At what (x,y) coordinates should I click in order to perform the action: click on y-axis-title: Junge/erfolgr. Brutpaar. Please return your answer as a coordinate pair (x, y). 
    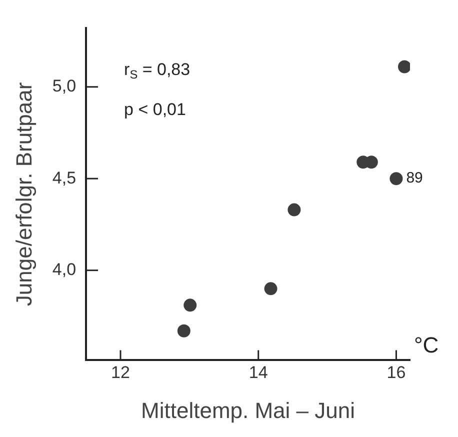
    Looking at the image, I should click on (23, 194).